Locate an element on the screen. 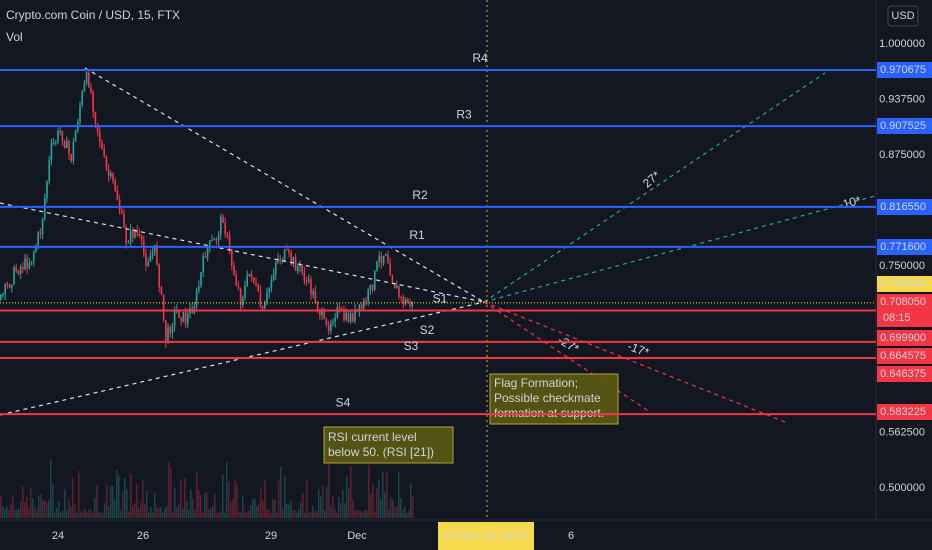 The height and width of the screenshot is (550, 932). currency-button is located at coordinates (903, 16).